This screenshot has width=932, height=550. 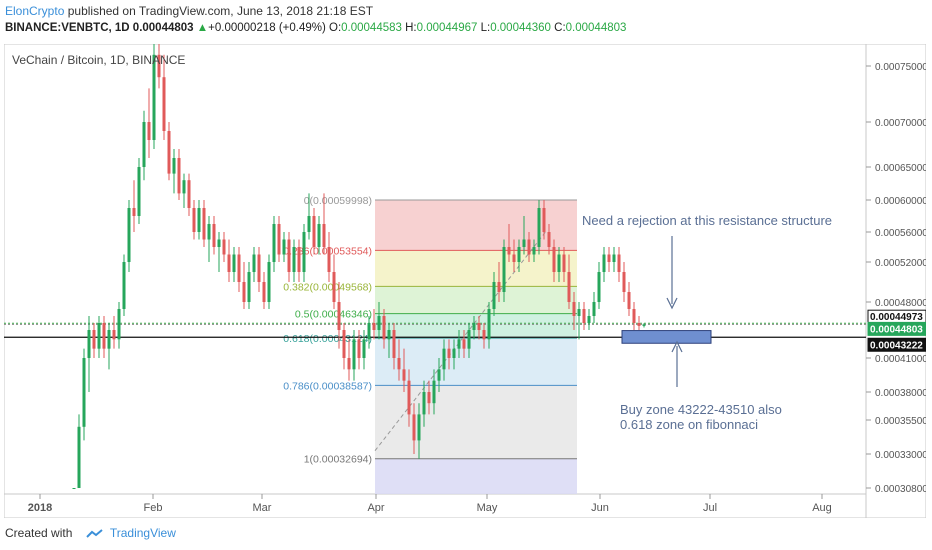 What do you see at coordinates (701, 409) in the screenshot?
I see `annotation-buy-zone: Buy zone 43222-43510 also` at bounding box center [701, 409].